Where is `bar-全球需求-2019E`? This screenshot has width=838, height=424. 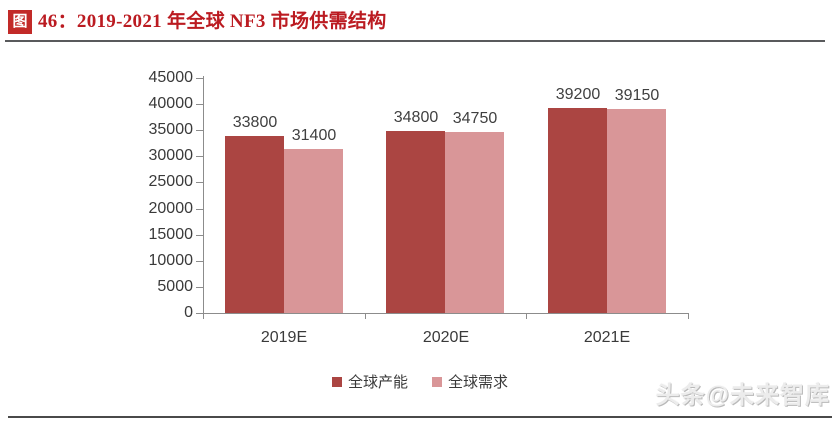
bar-全球需求-2019E is located at coordinates (313, 231).